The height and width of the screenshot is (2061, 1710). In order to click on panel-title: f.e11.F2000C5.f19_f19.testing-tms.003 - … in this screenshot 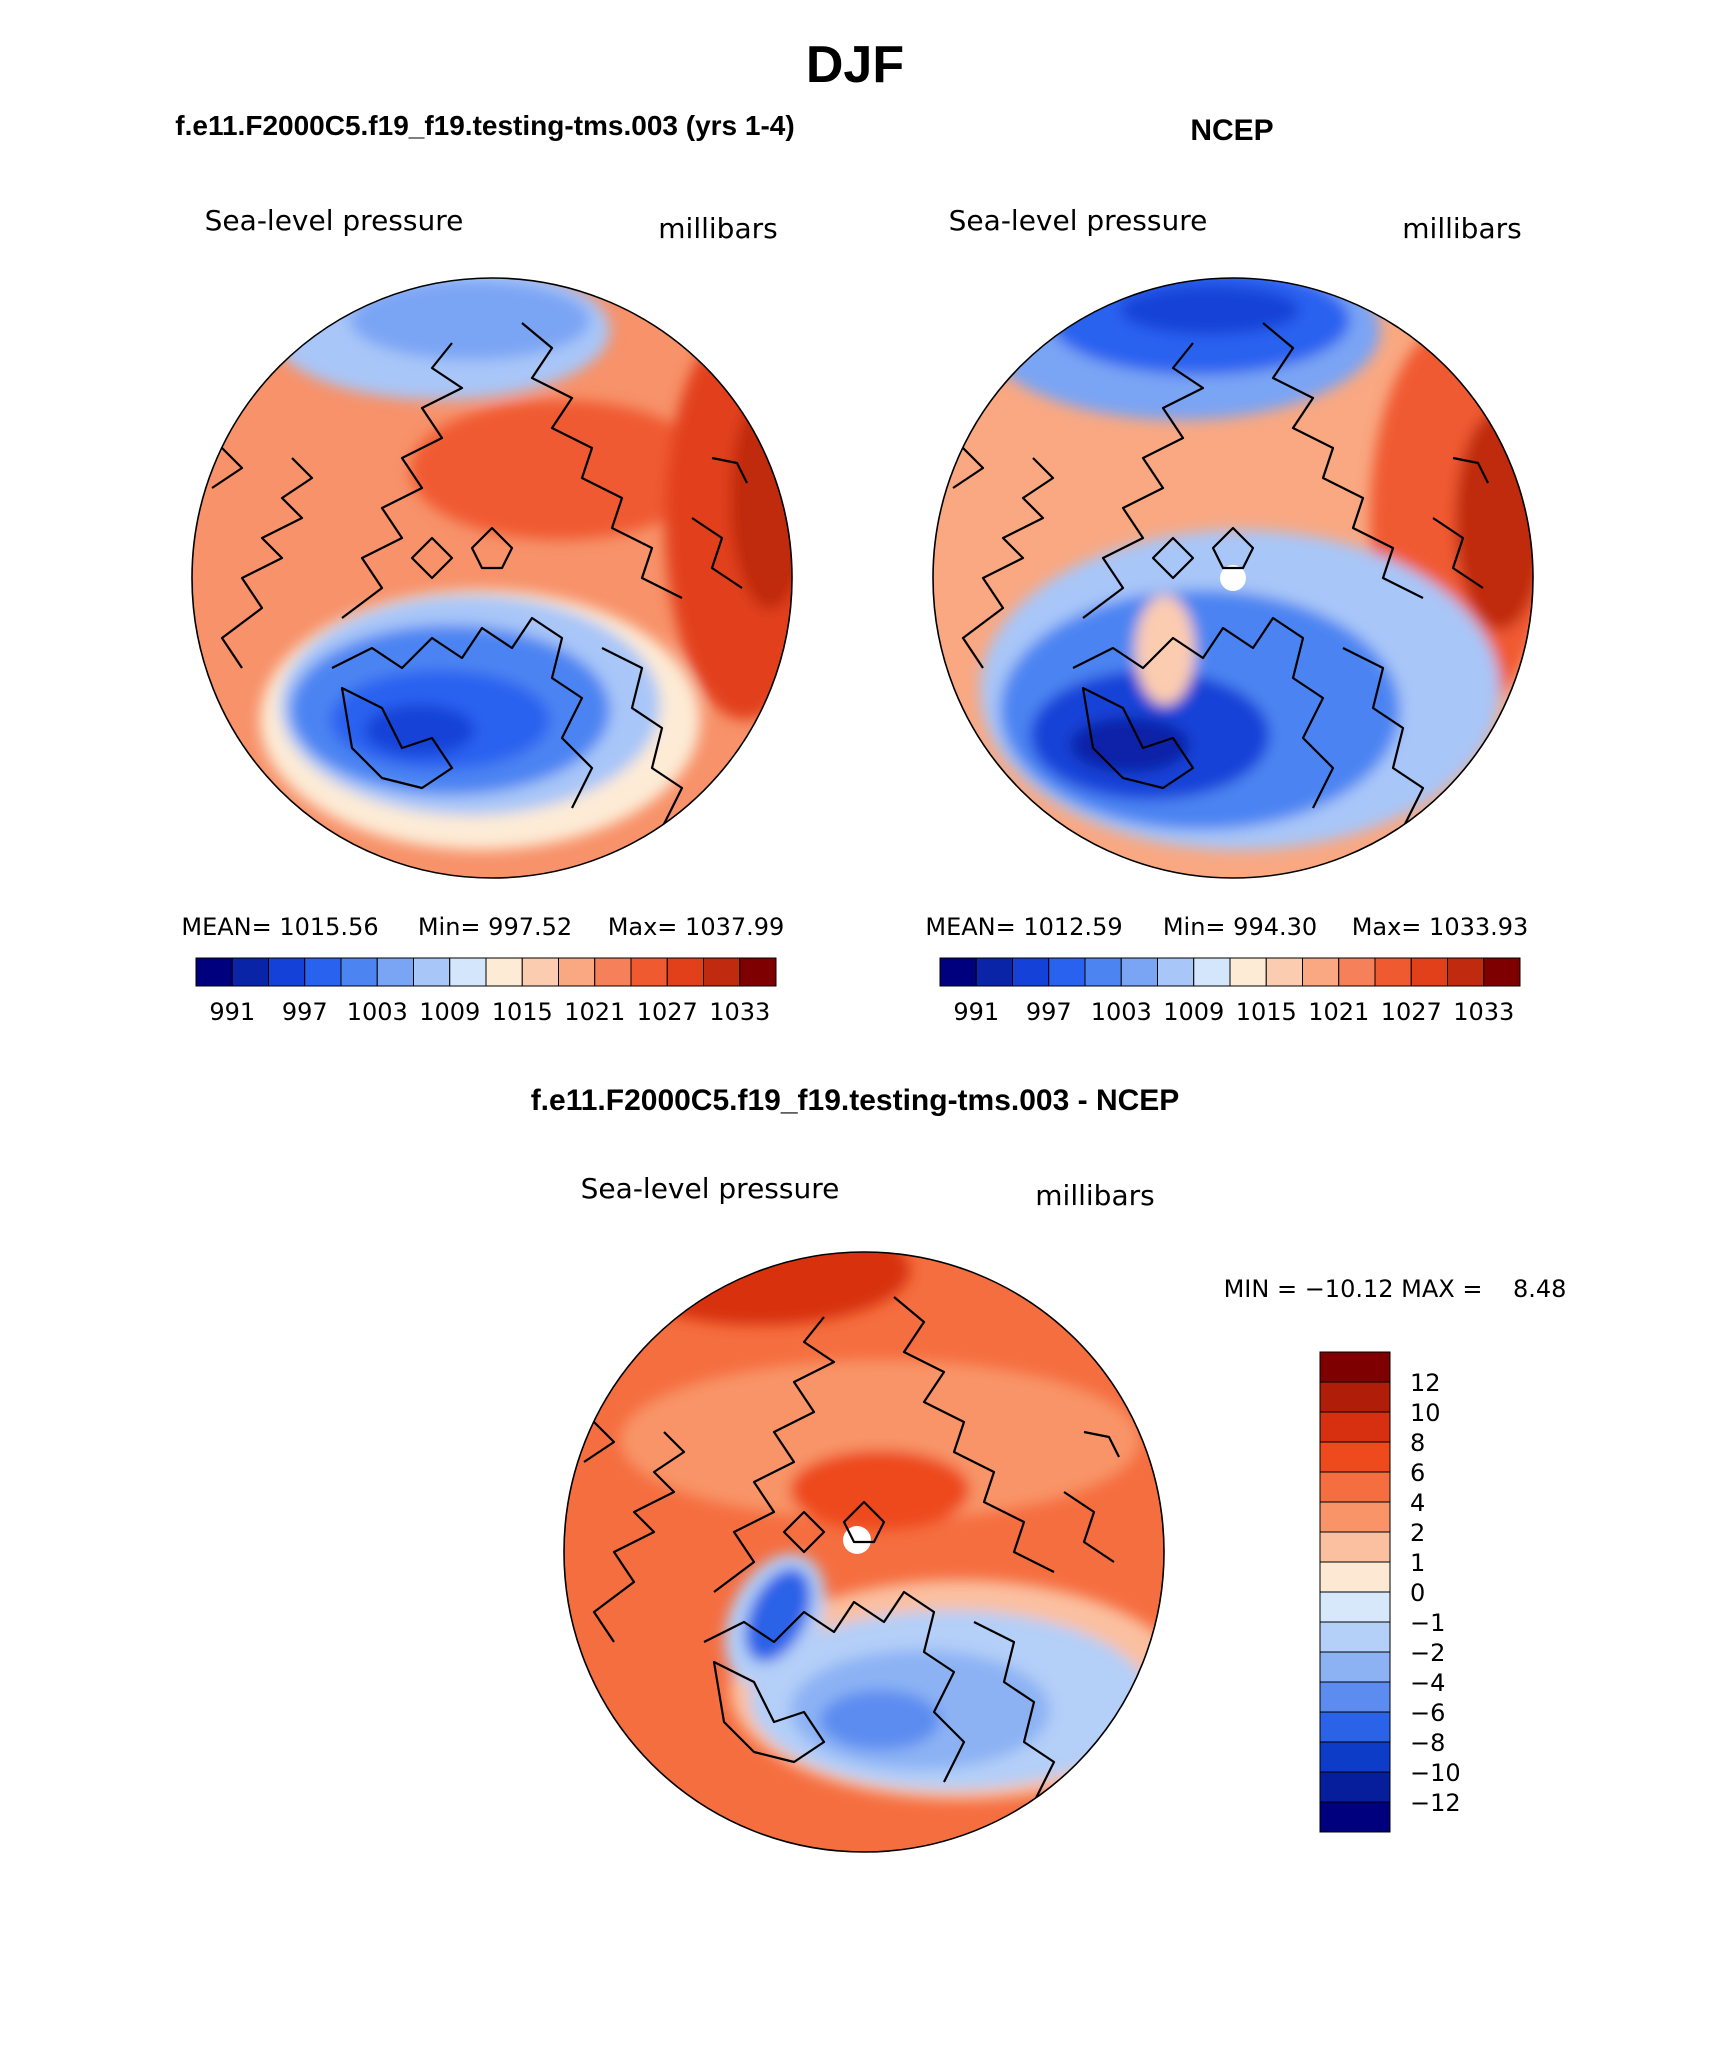, I will do `click(855, 1100)`.